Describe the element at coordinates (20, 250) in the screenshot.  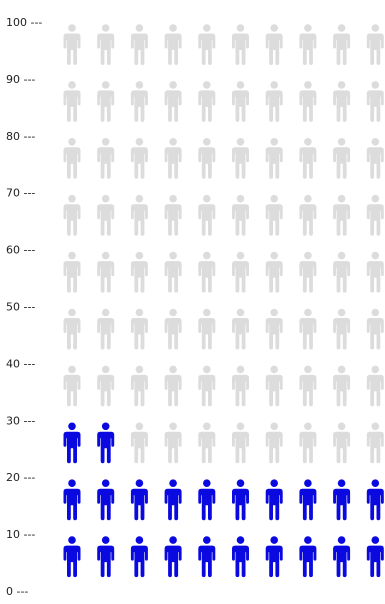
I see `y-tick-label: 60 ---` at that location.